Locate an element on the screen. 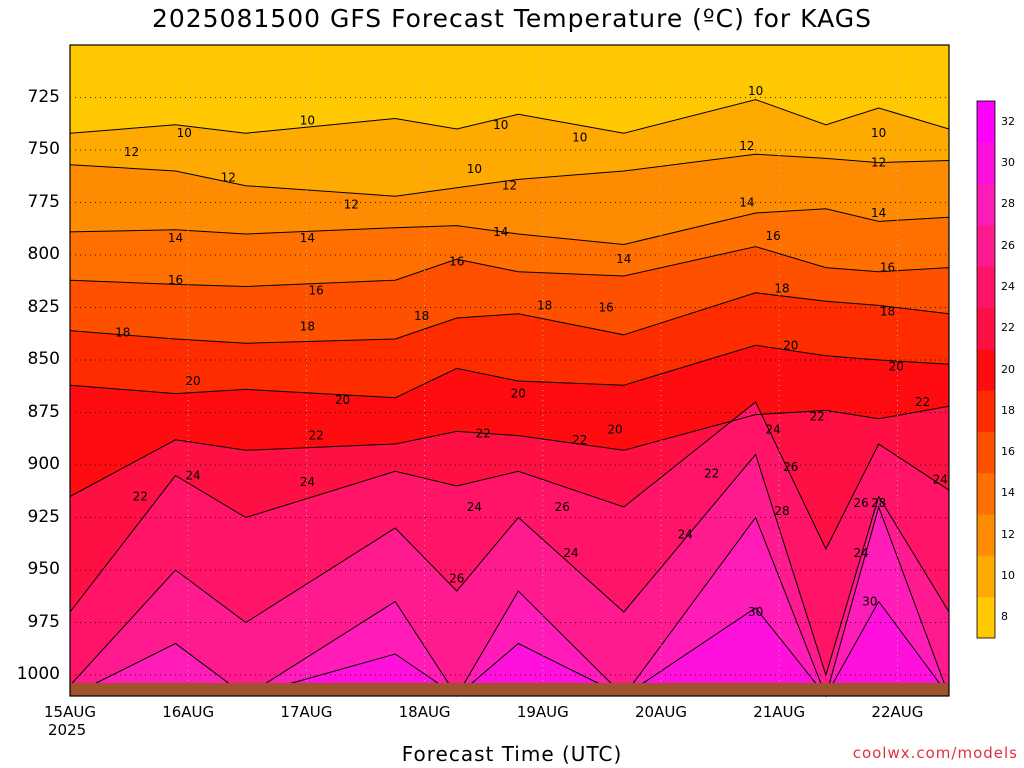 This screenshot has width=1024, height=768. y-tick-label: 750 is located at coordinates (43, 149).